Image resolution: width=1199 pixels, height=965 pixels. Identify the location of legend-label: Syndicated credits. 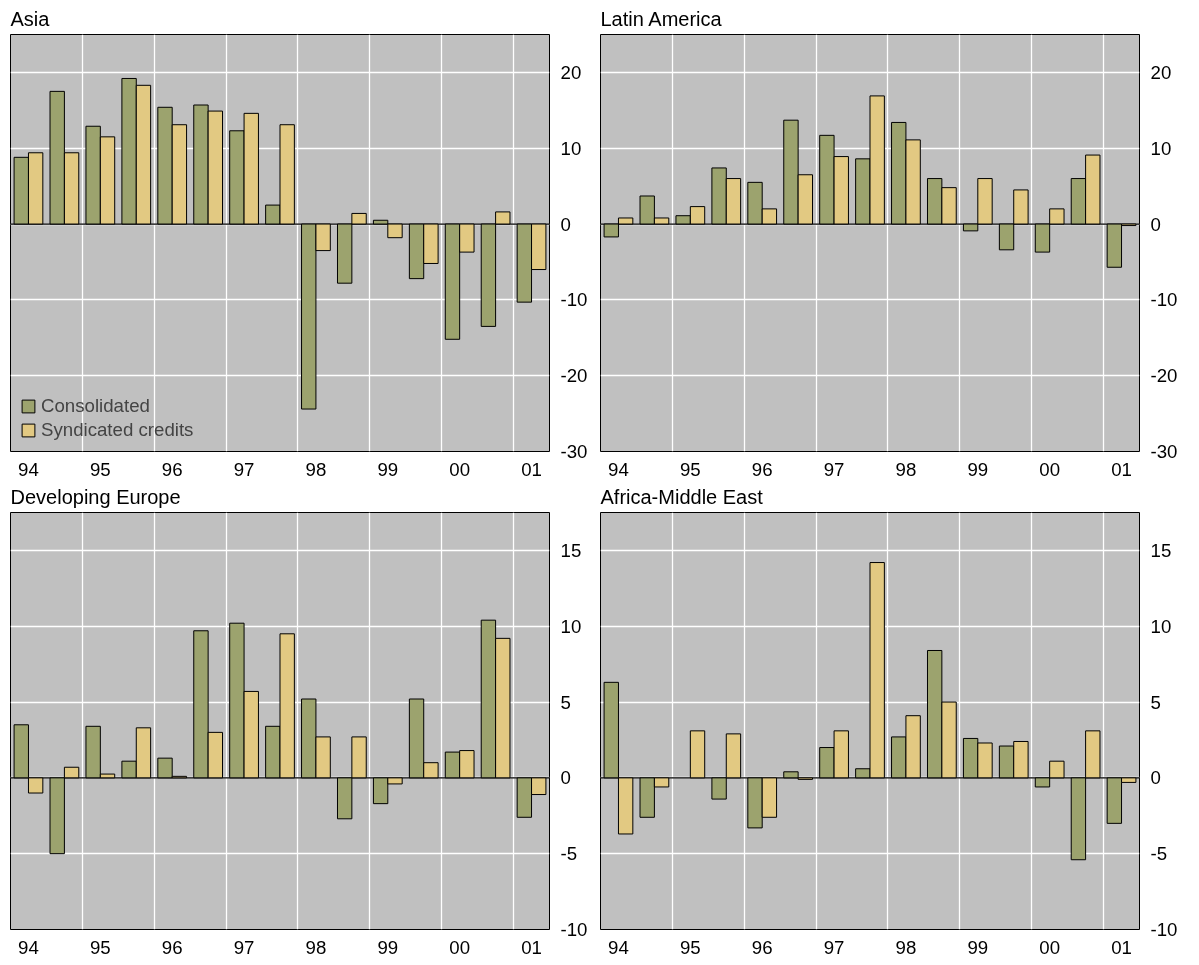
(117, 430).